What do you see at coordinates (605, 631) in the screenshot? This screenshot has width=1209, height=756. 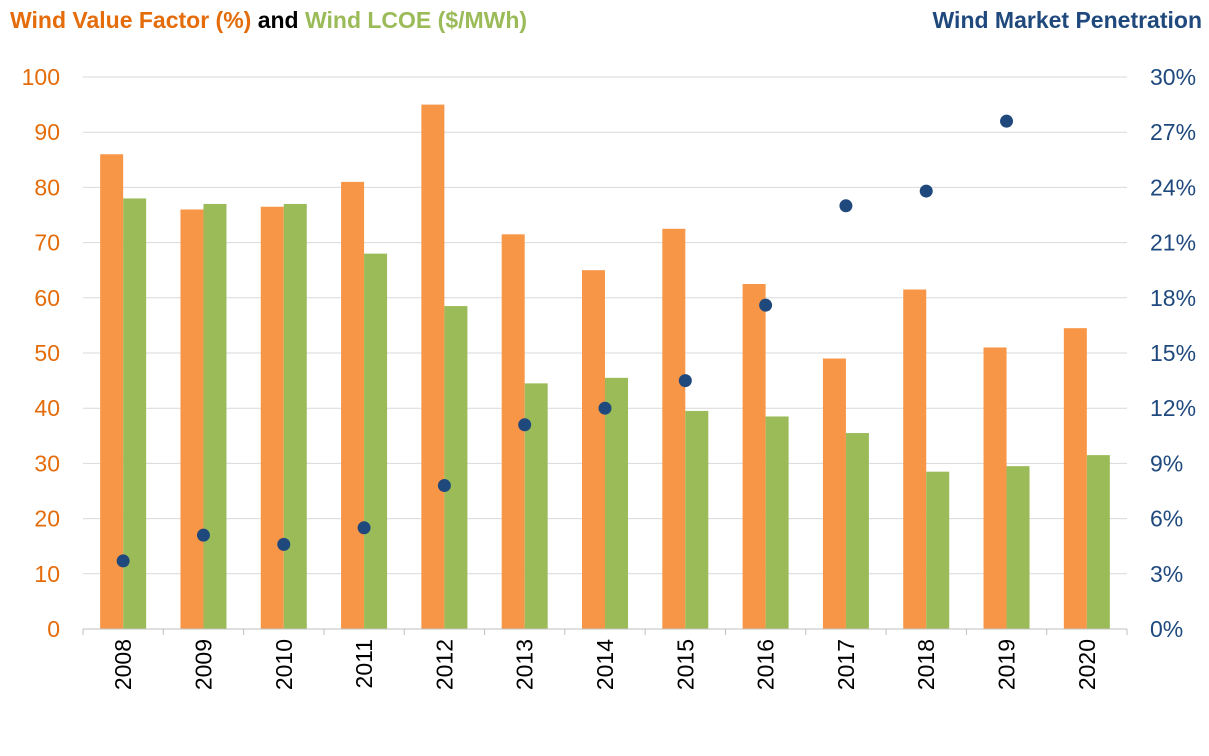 I see `axes` at bounding box center [605, 631].